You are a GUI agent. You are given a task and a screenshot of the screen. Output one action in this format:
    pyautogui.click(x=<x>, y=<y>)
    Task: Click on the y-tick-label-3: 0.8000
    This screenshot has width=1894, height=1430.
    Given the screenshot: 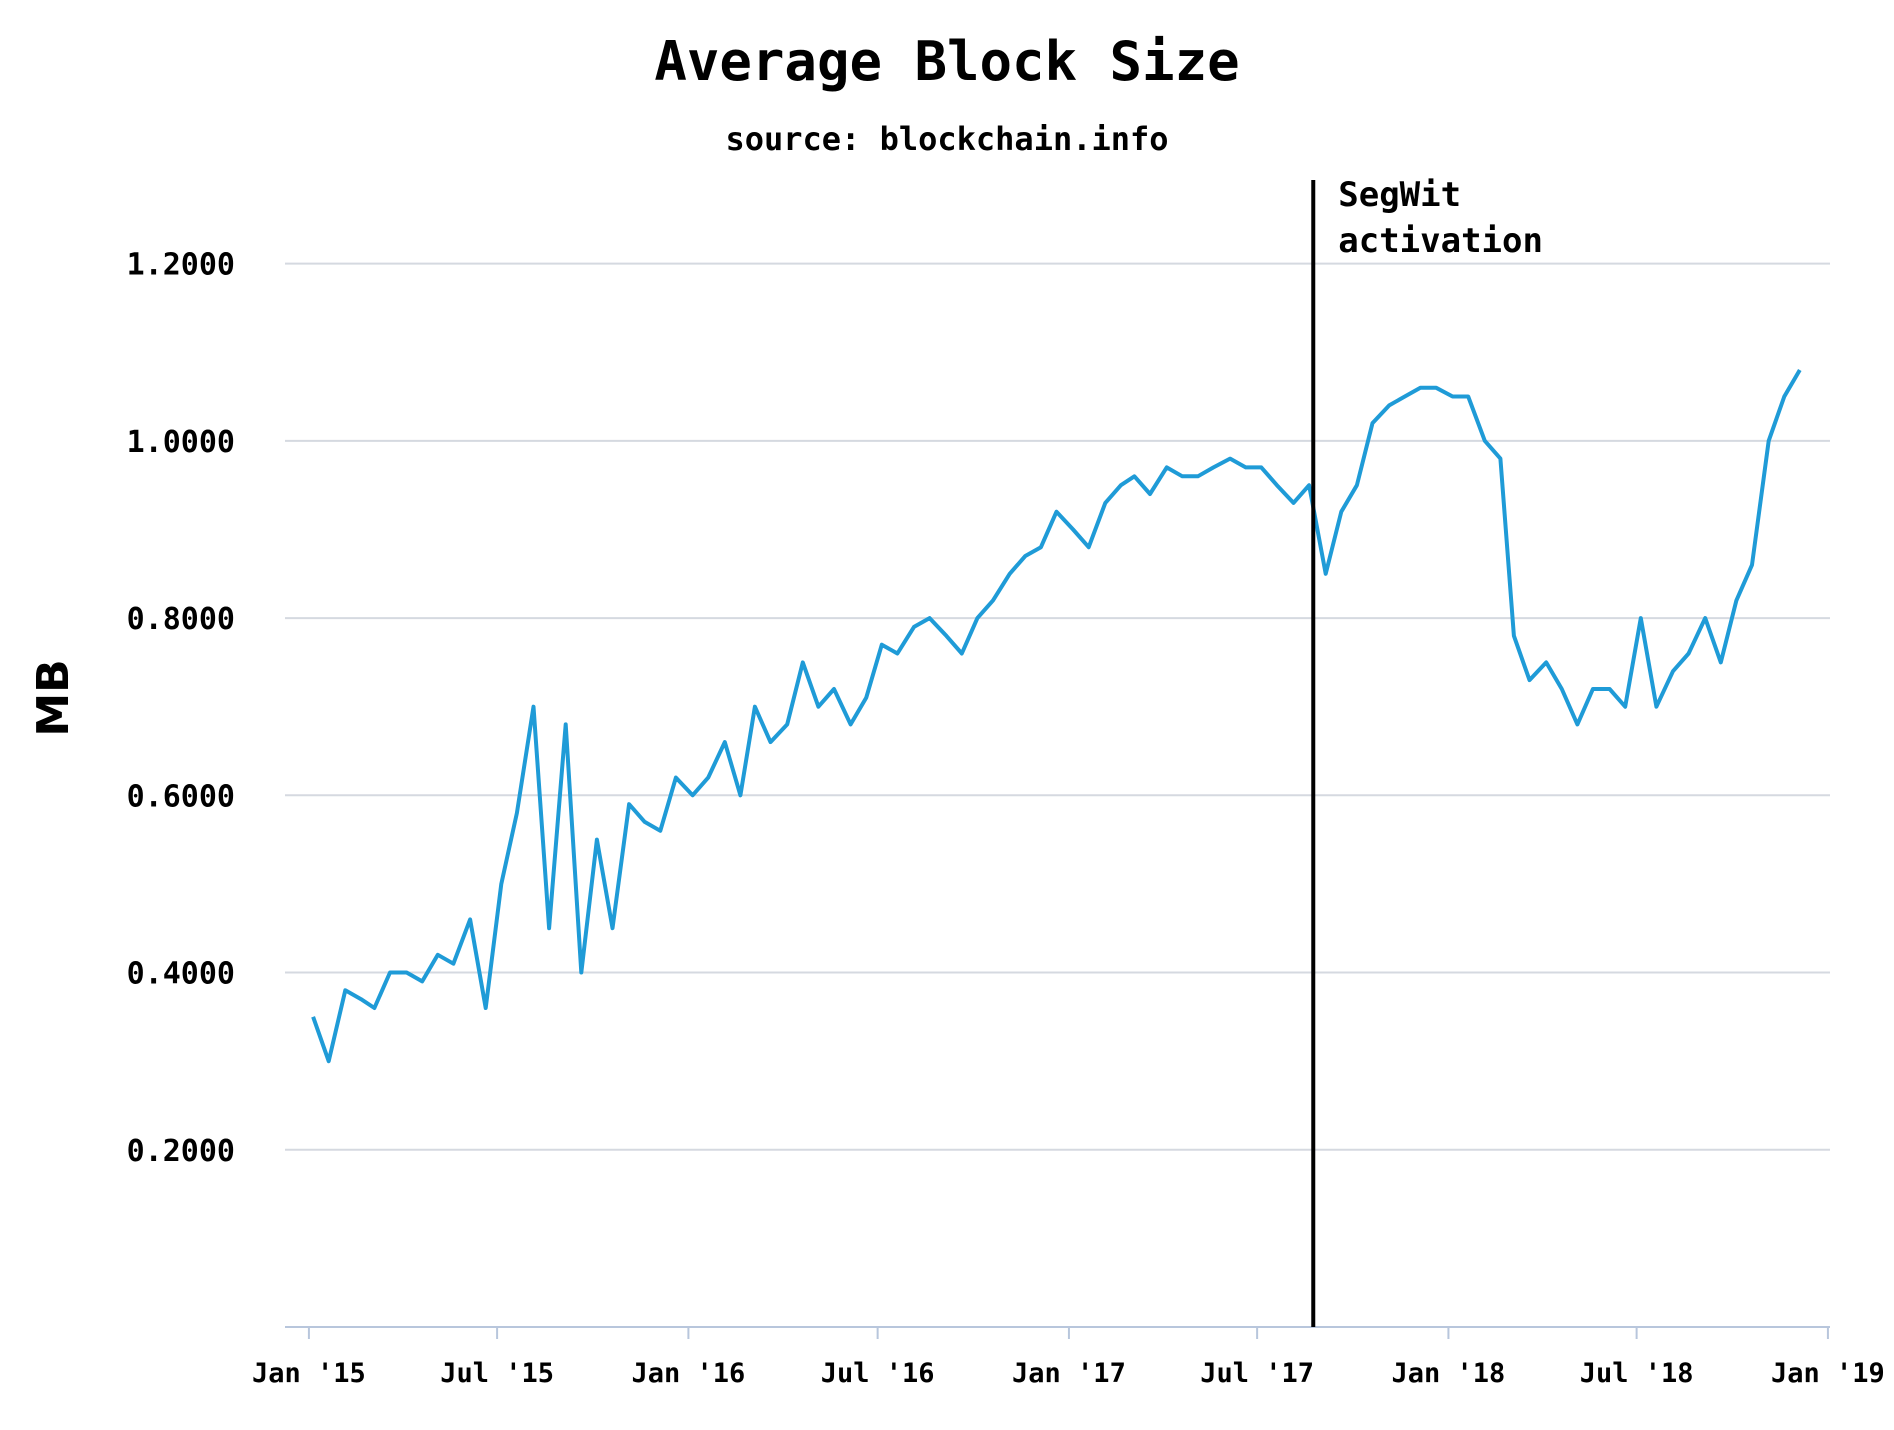 What is the action you would take?
    pyautogui.click(x=181, y=619)
    